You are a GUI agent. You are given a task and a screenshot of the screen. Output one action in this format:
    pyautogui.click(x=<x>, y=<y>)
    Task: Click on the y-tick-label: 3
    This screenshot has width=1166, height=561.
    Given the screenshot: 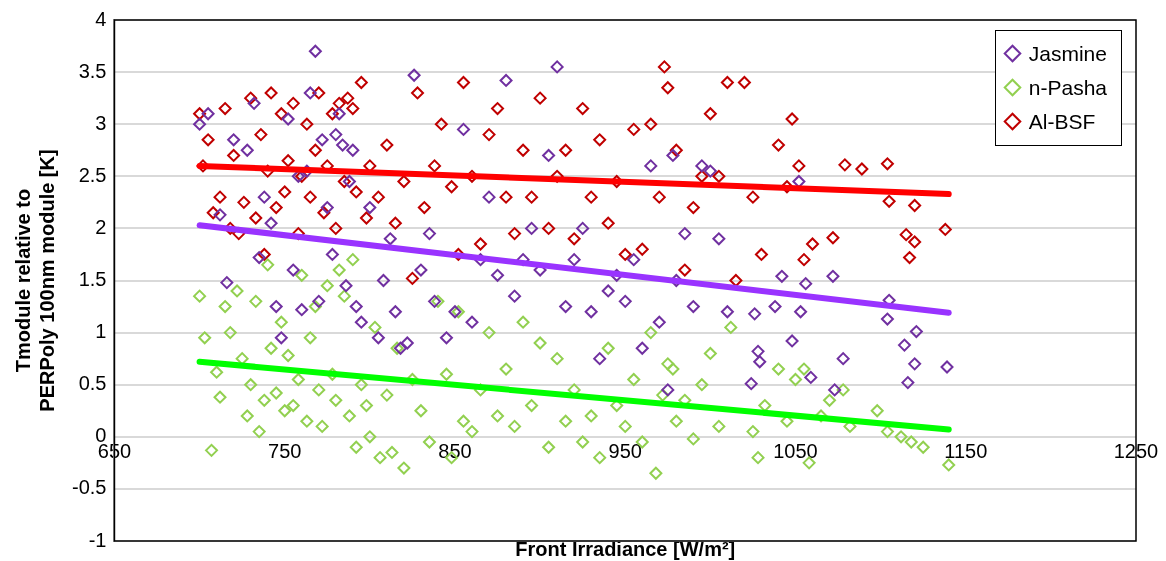 What is the action you would take?
    pyautogui.click(x=101, y=122)
    